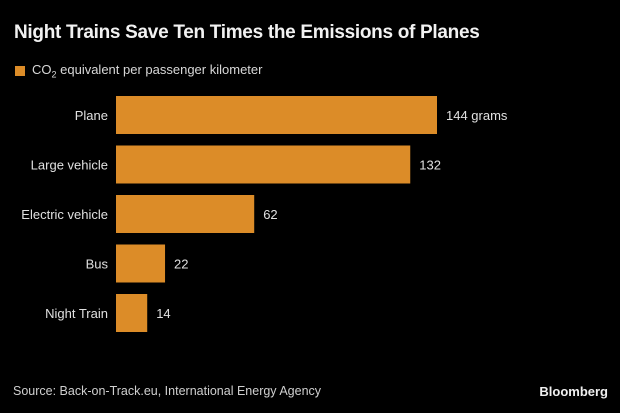 The image size is (620, 413). I want to click on legend-swatch, so click(20, 70).